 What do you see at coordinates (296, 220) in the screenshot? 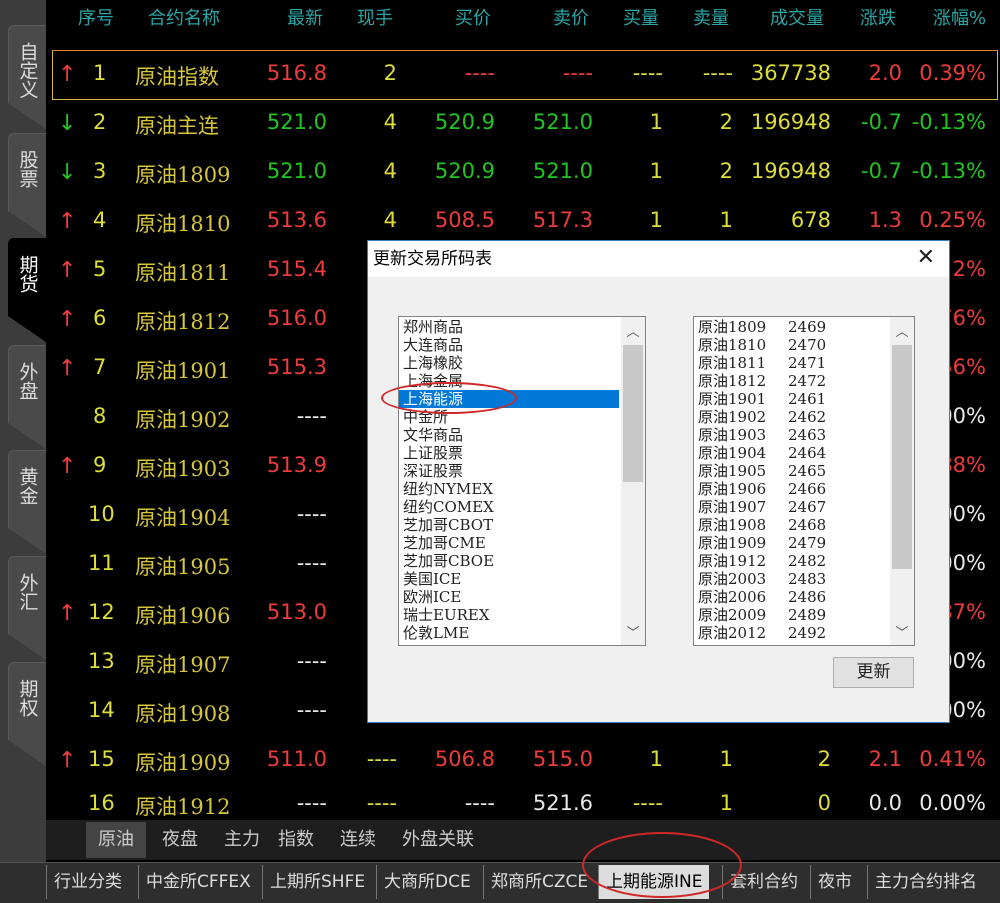
I see `cell-last: 513.6` at bounding box center [296, 220].